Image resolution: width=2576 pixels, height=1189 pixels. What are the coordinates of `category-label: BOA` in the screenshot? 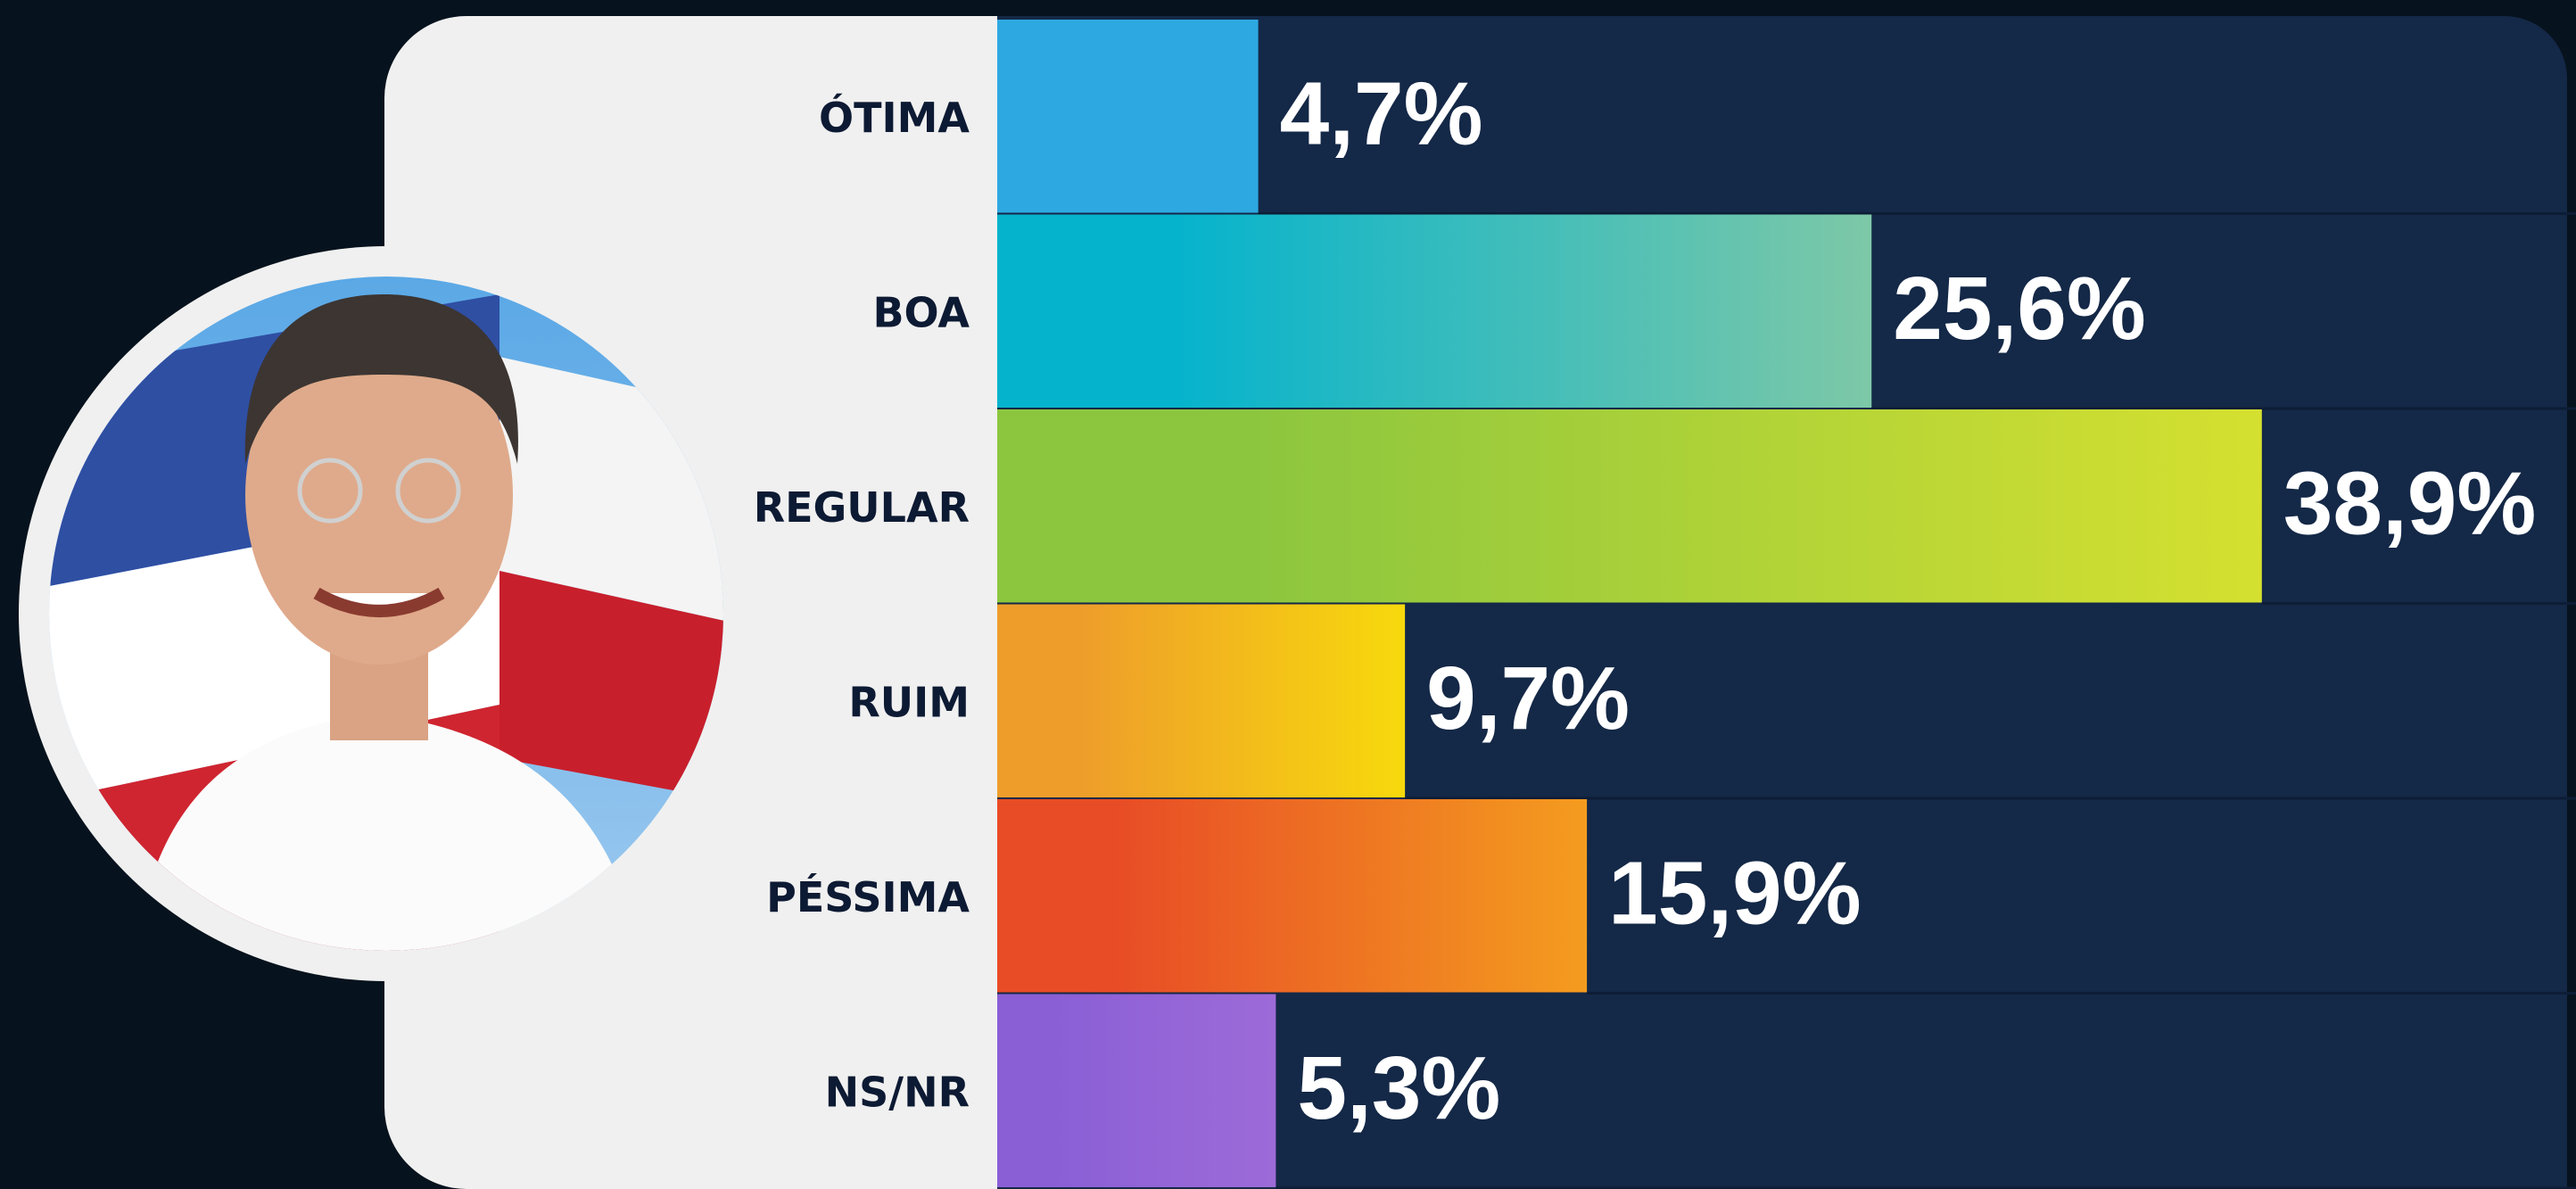 It's located at (921, 312).